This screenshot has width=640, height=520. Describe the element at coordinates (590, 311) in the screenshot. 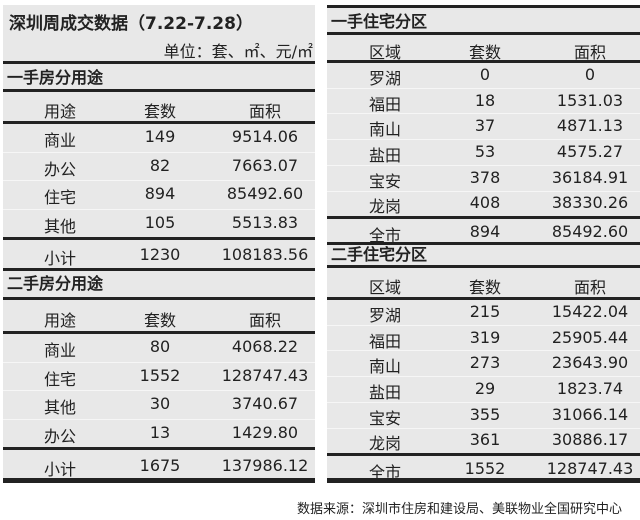

I see `table-row-cell: 15422.04` at that location.